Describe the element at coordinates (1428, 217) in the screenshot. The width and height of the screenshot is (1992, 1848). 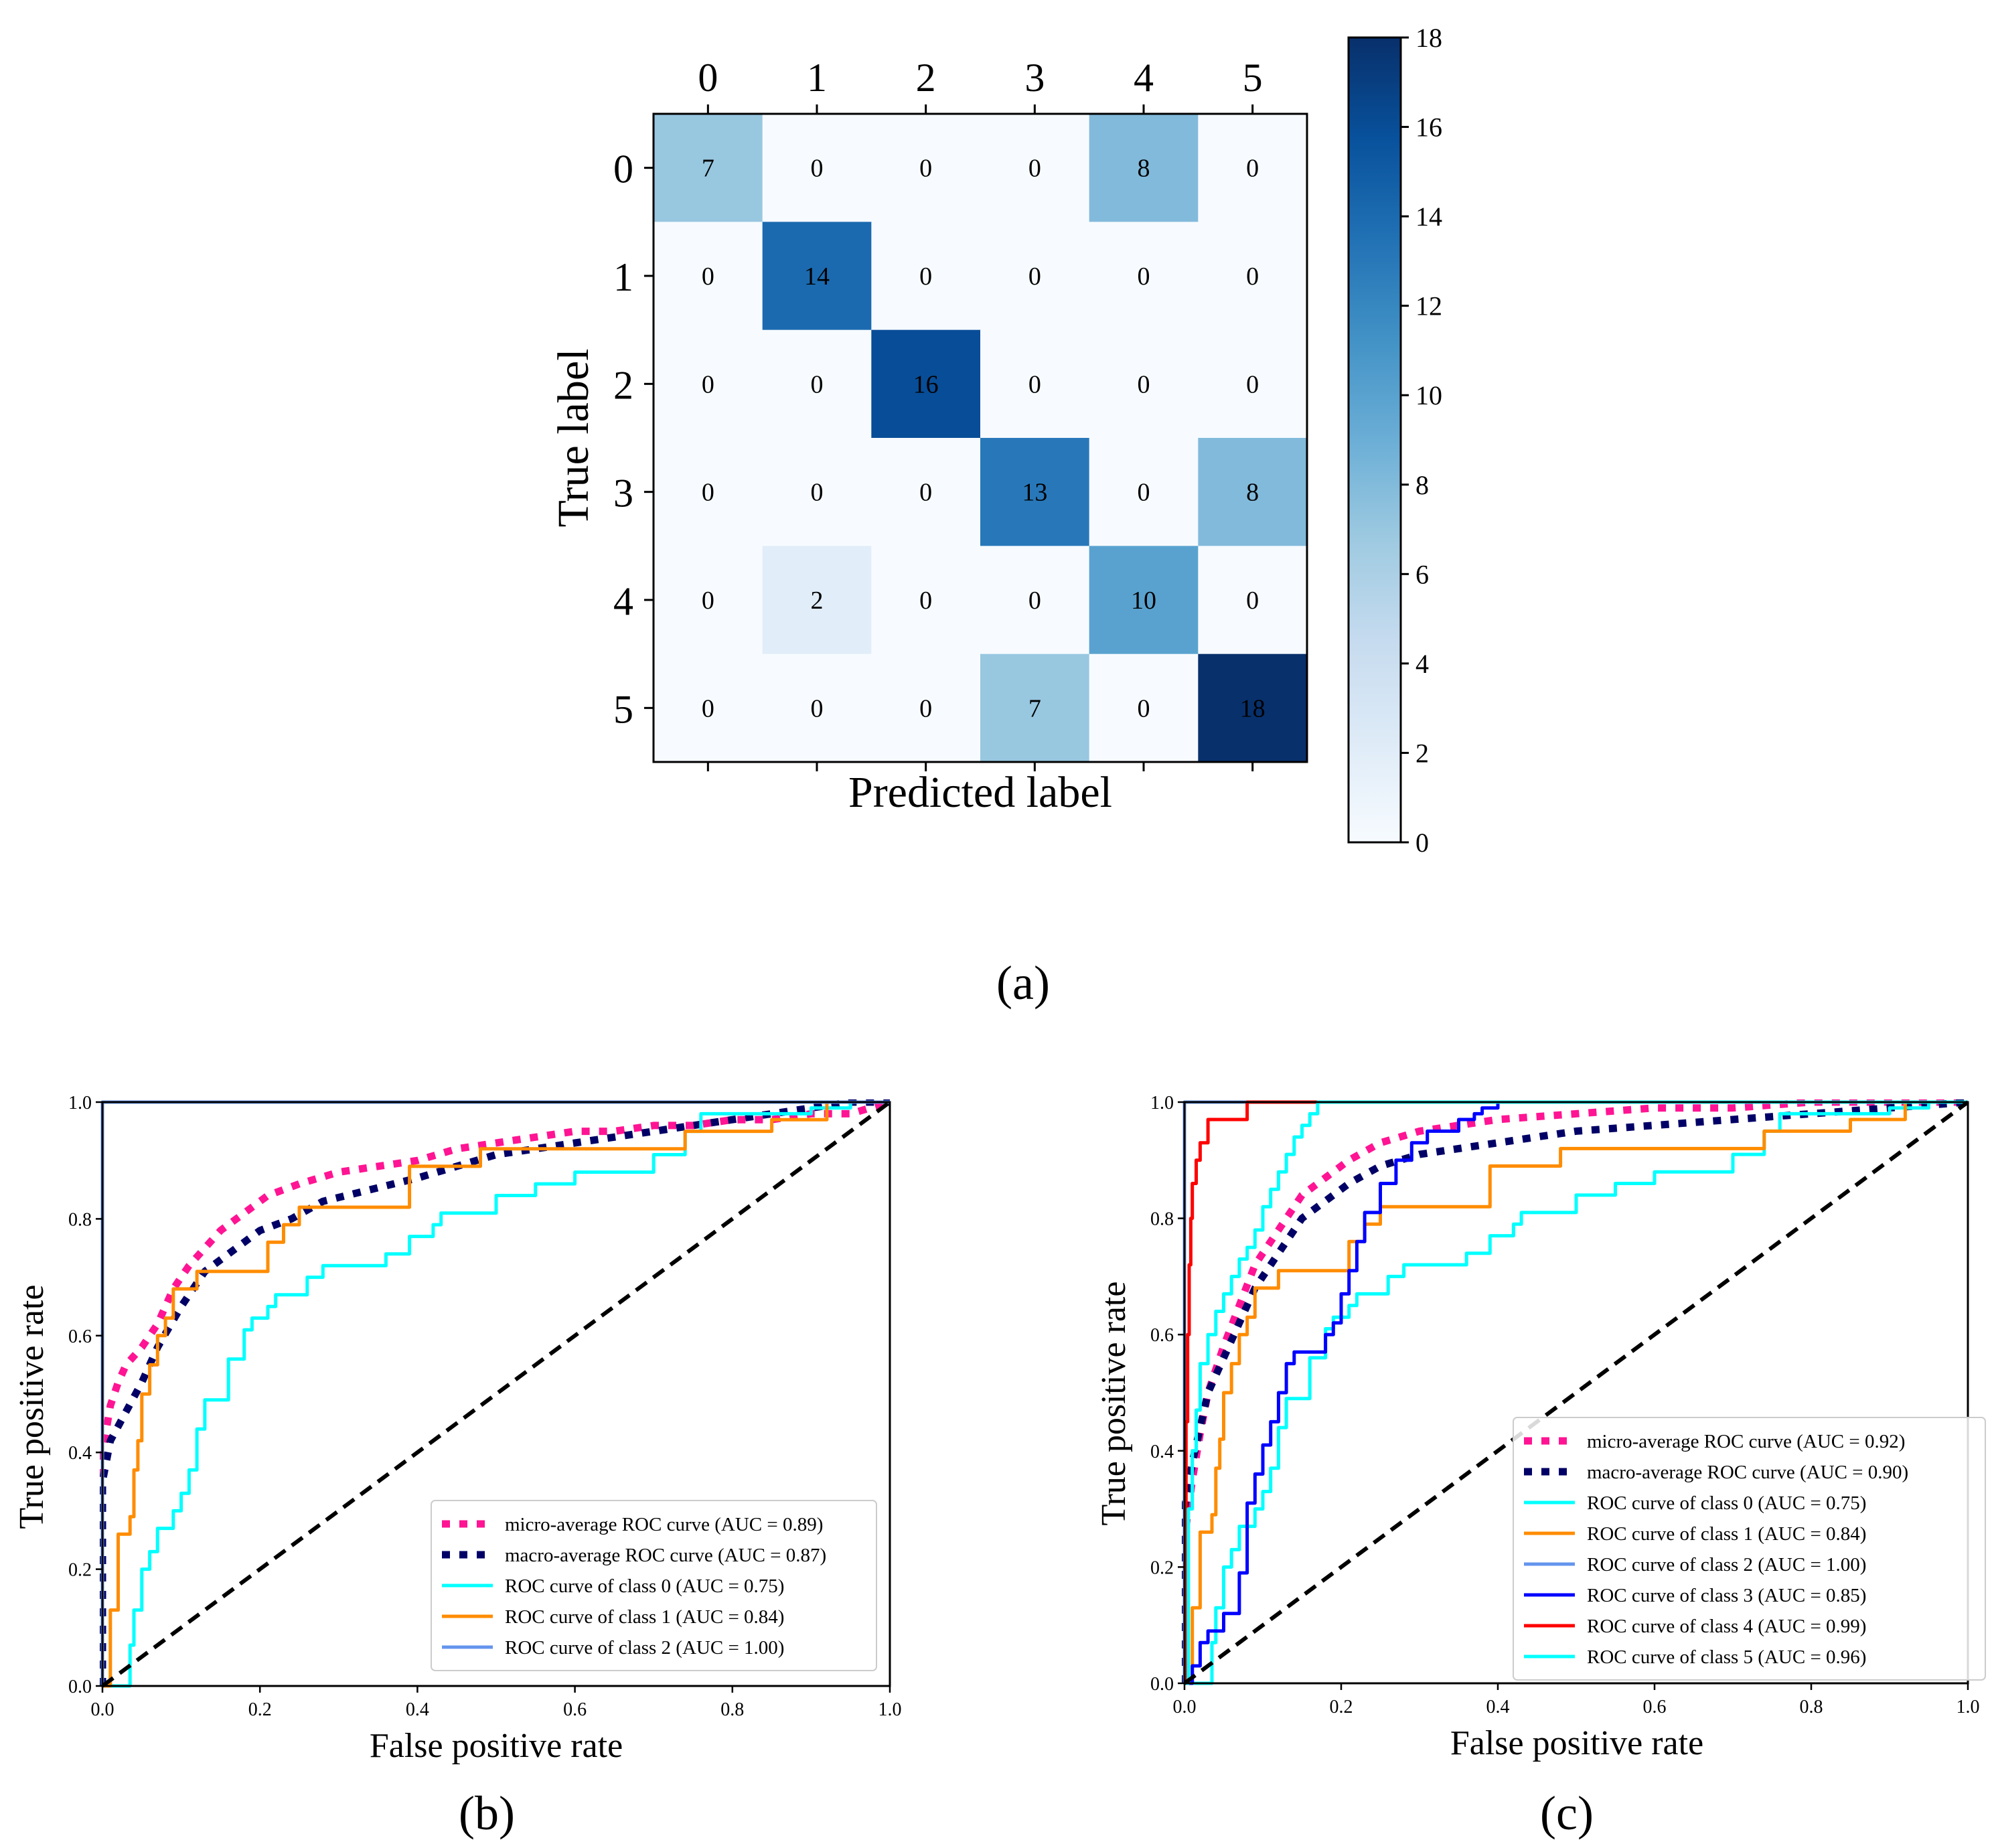
I see `colorbar-tick-label: 14` at that location.